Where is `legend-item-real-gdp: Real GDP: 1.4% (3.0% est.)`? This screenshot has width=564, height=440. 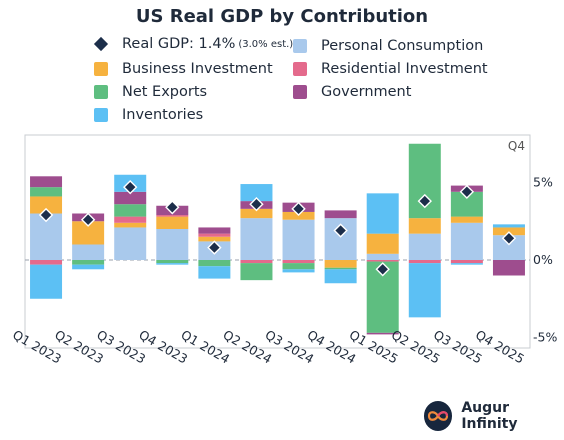
legend-item-real-gdp: Real GDP: 1.4% (3.0% est.) is located at coordinates (193, 44).